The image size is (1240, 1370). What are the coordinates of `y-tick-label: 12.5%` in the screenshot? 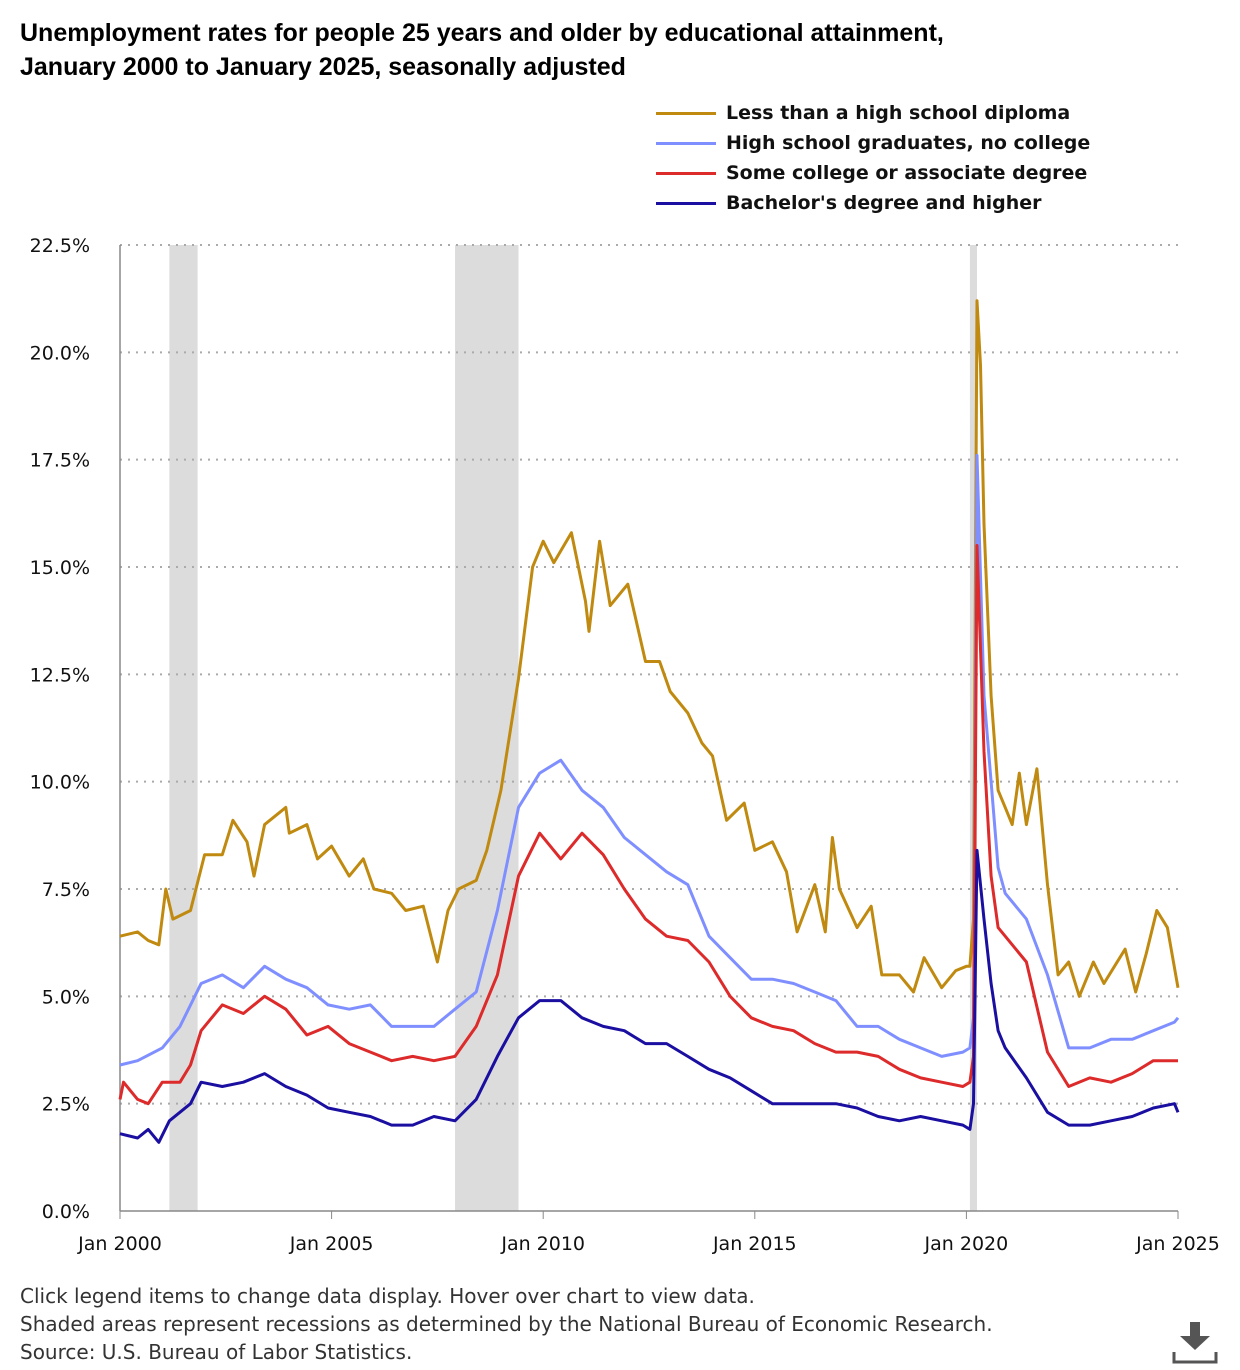 It's located at (60, 675).